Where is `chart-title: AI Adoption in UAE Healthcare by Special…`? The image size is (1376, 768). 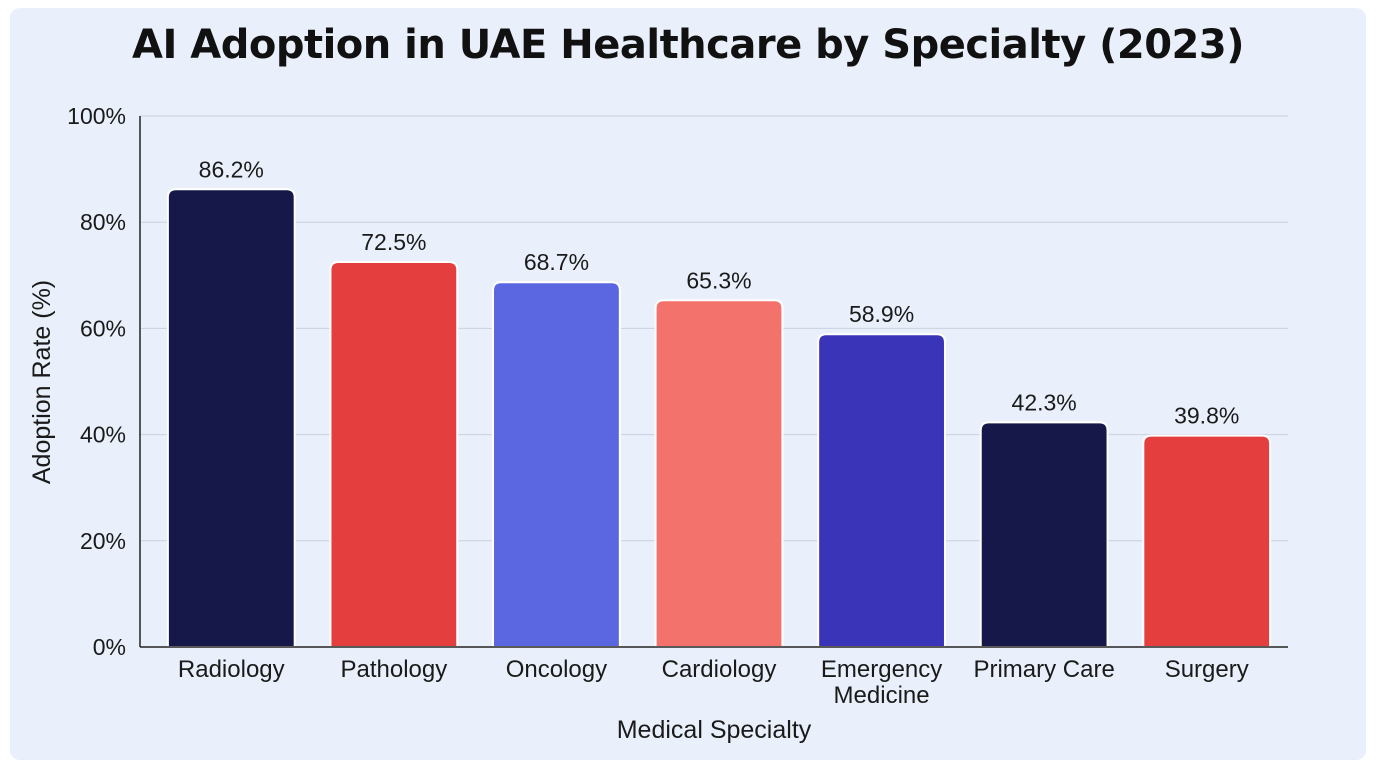 chart-title: AI Adoption in UAE Healthcare by Special… is located at coordinates (688, 45).